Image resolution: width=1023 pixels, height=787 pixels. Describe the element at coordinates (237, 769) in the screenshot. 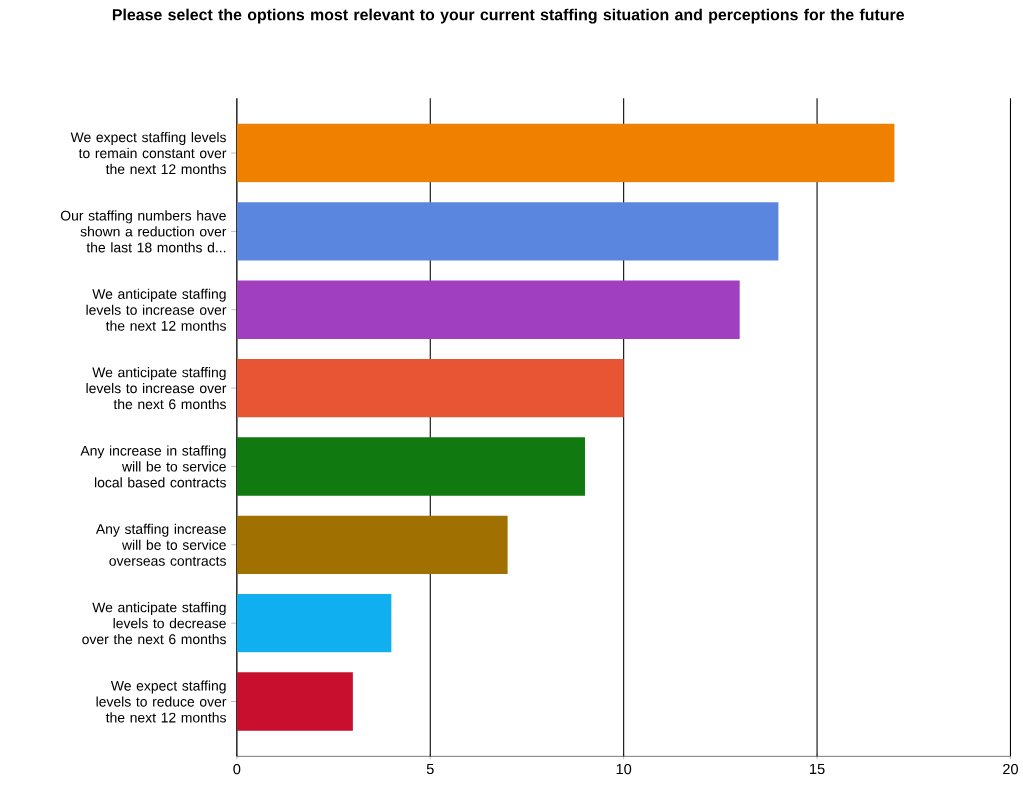

I see `x-tick-label: 0` at that location.